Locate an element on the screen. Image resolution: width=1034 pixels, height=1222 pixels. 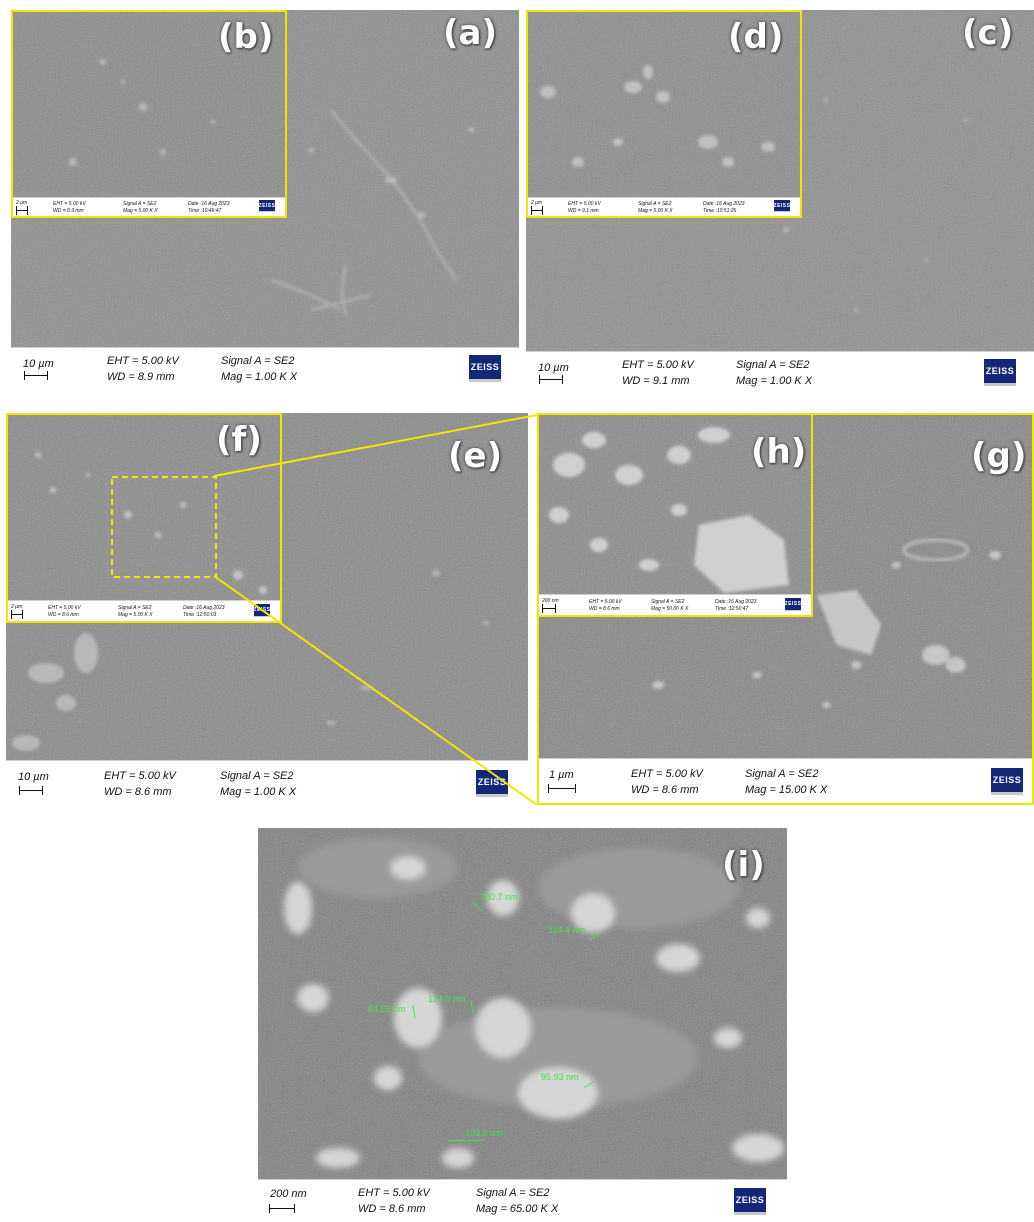
mag-h: Mag = 50.00 K X is located at coordinates (670, 609).